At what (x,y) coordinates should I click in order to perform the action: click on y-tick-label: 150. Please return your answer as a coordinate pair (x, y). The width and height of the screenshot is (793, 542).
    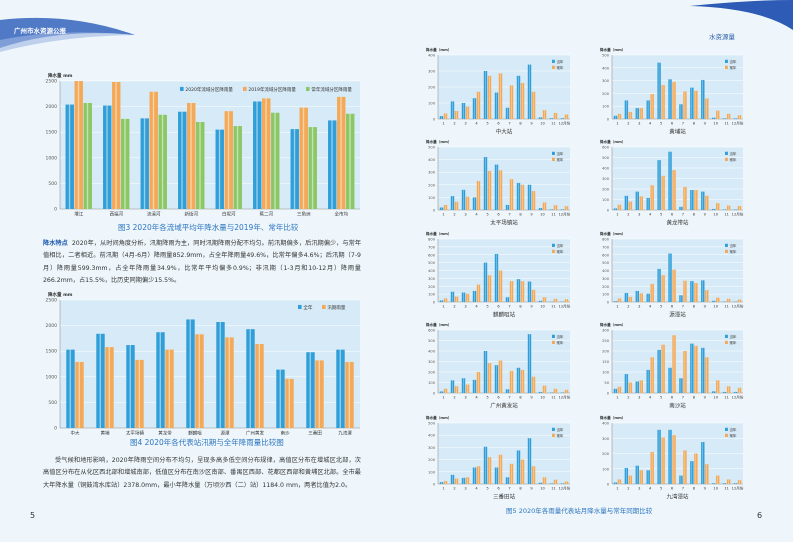
    Looking at the image, I should click on (606, 362).